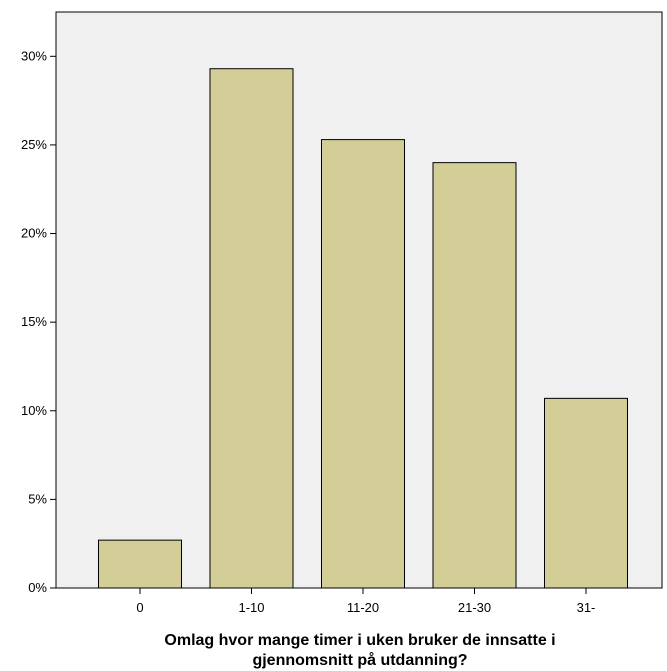 Image resolution: width=667 pixels, height=671 pixels. What do you see at coordinates (359, 660) in the screenshot?
I see `x-axis-title-line-2: gjennomsnitt på utdanning?` at bounding box center [359, 660].